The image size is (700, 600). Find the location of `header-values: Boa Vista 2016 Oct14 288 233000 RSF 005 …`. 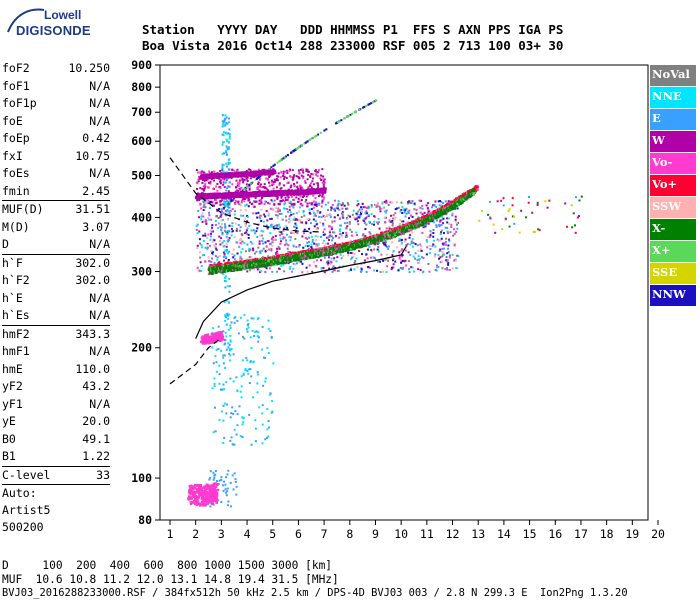

header-values: Boa Vista 2016 Oct14 288 233000 RSF 005 … is located at coordinates (353, 45).